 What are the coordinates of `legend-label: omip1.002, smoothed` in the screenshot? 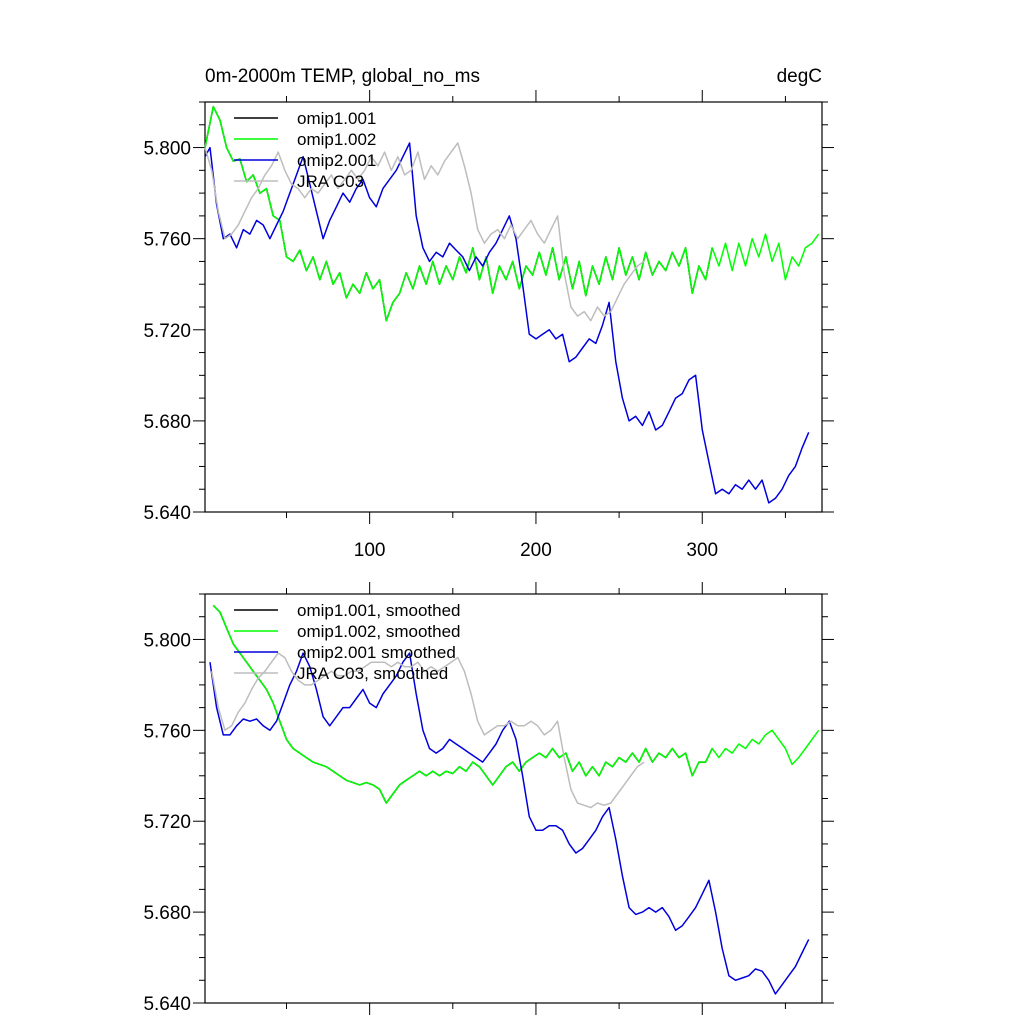 It's located at (379, 631).